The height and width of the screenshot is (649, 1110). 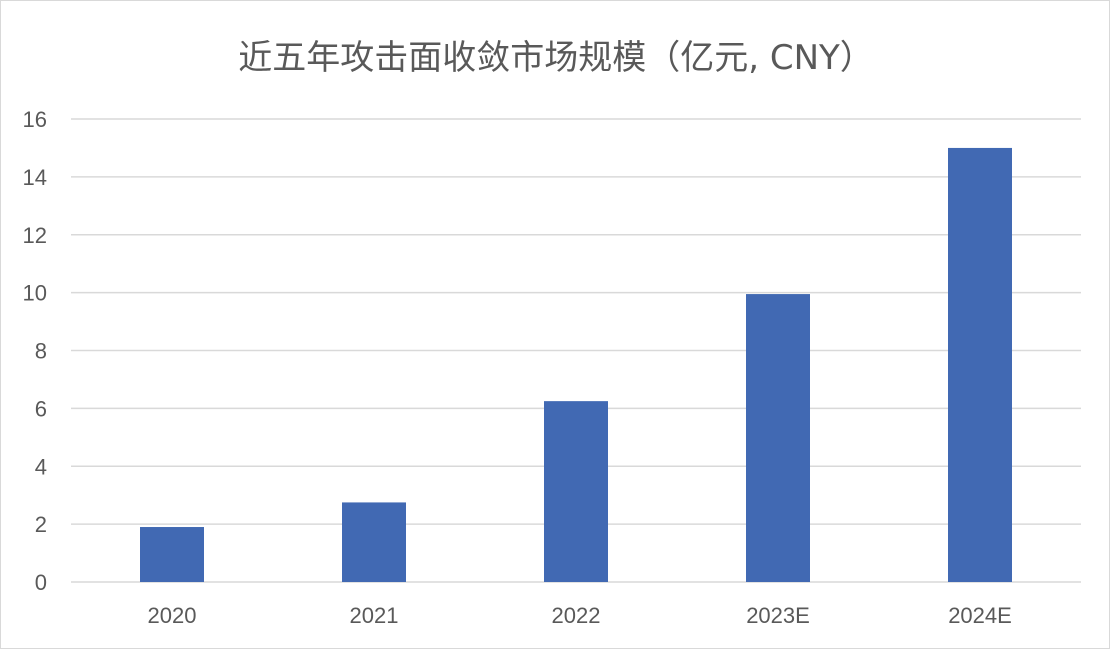 I want to click on y-tick-label: 8, so click(x=41, y=351).